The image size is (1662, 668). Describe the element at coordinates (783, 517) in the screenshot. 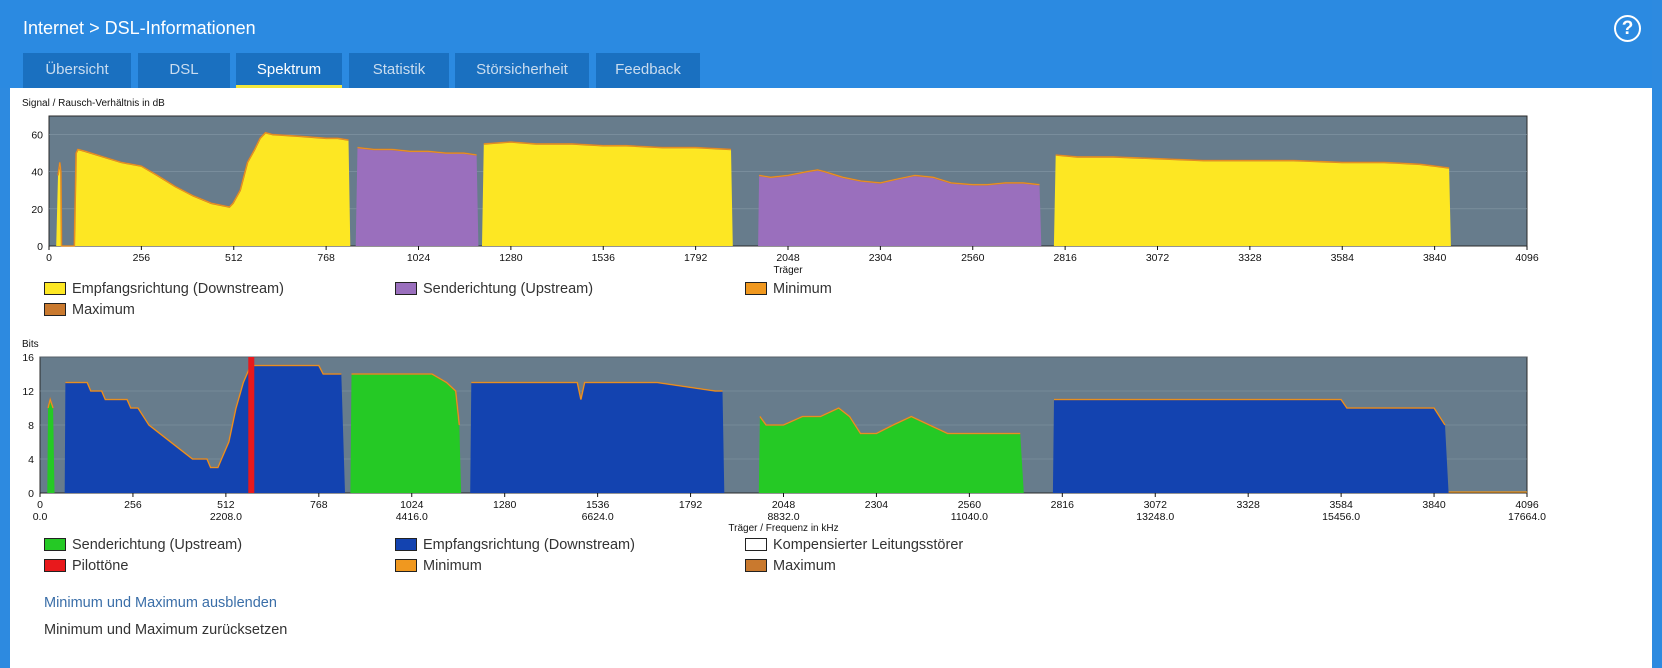

I see `x-tick-label-secondary: 8832.0` at that location.